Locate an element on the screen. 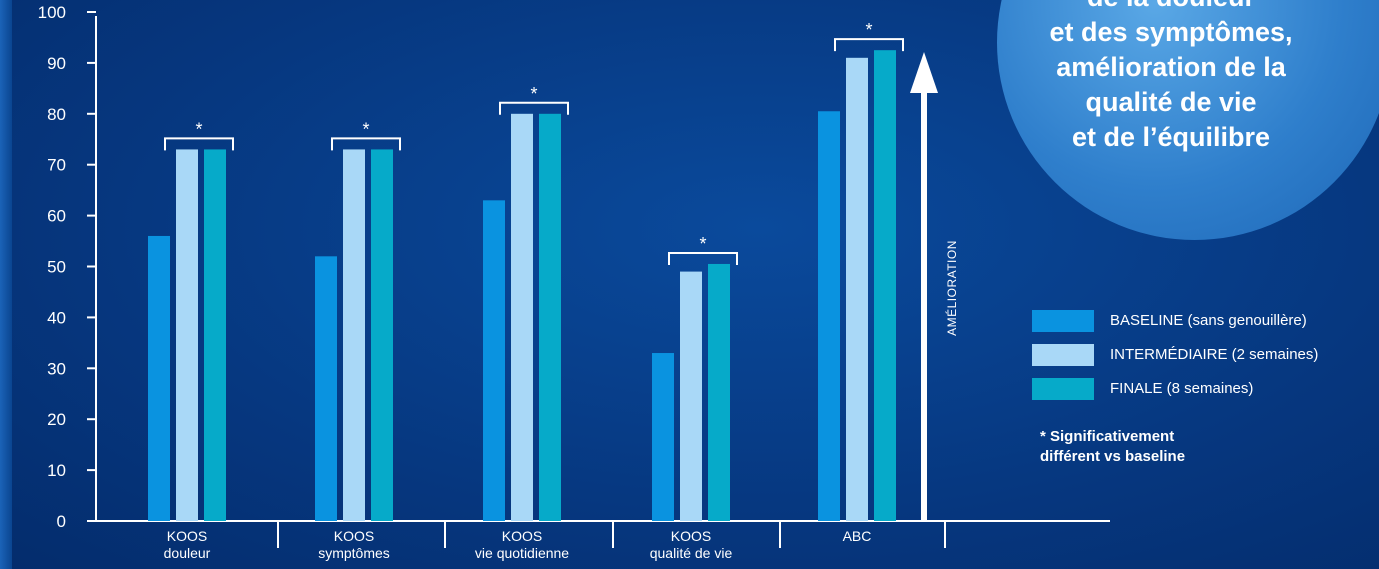 The width and height of the screenshot is (1379, 569). footnote-line-1: * Significativement is located at coordinates (1107, 436).